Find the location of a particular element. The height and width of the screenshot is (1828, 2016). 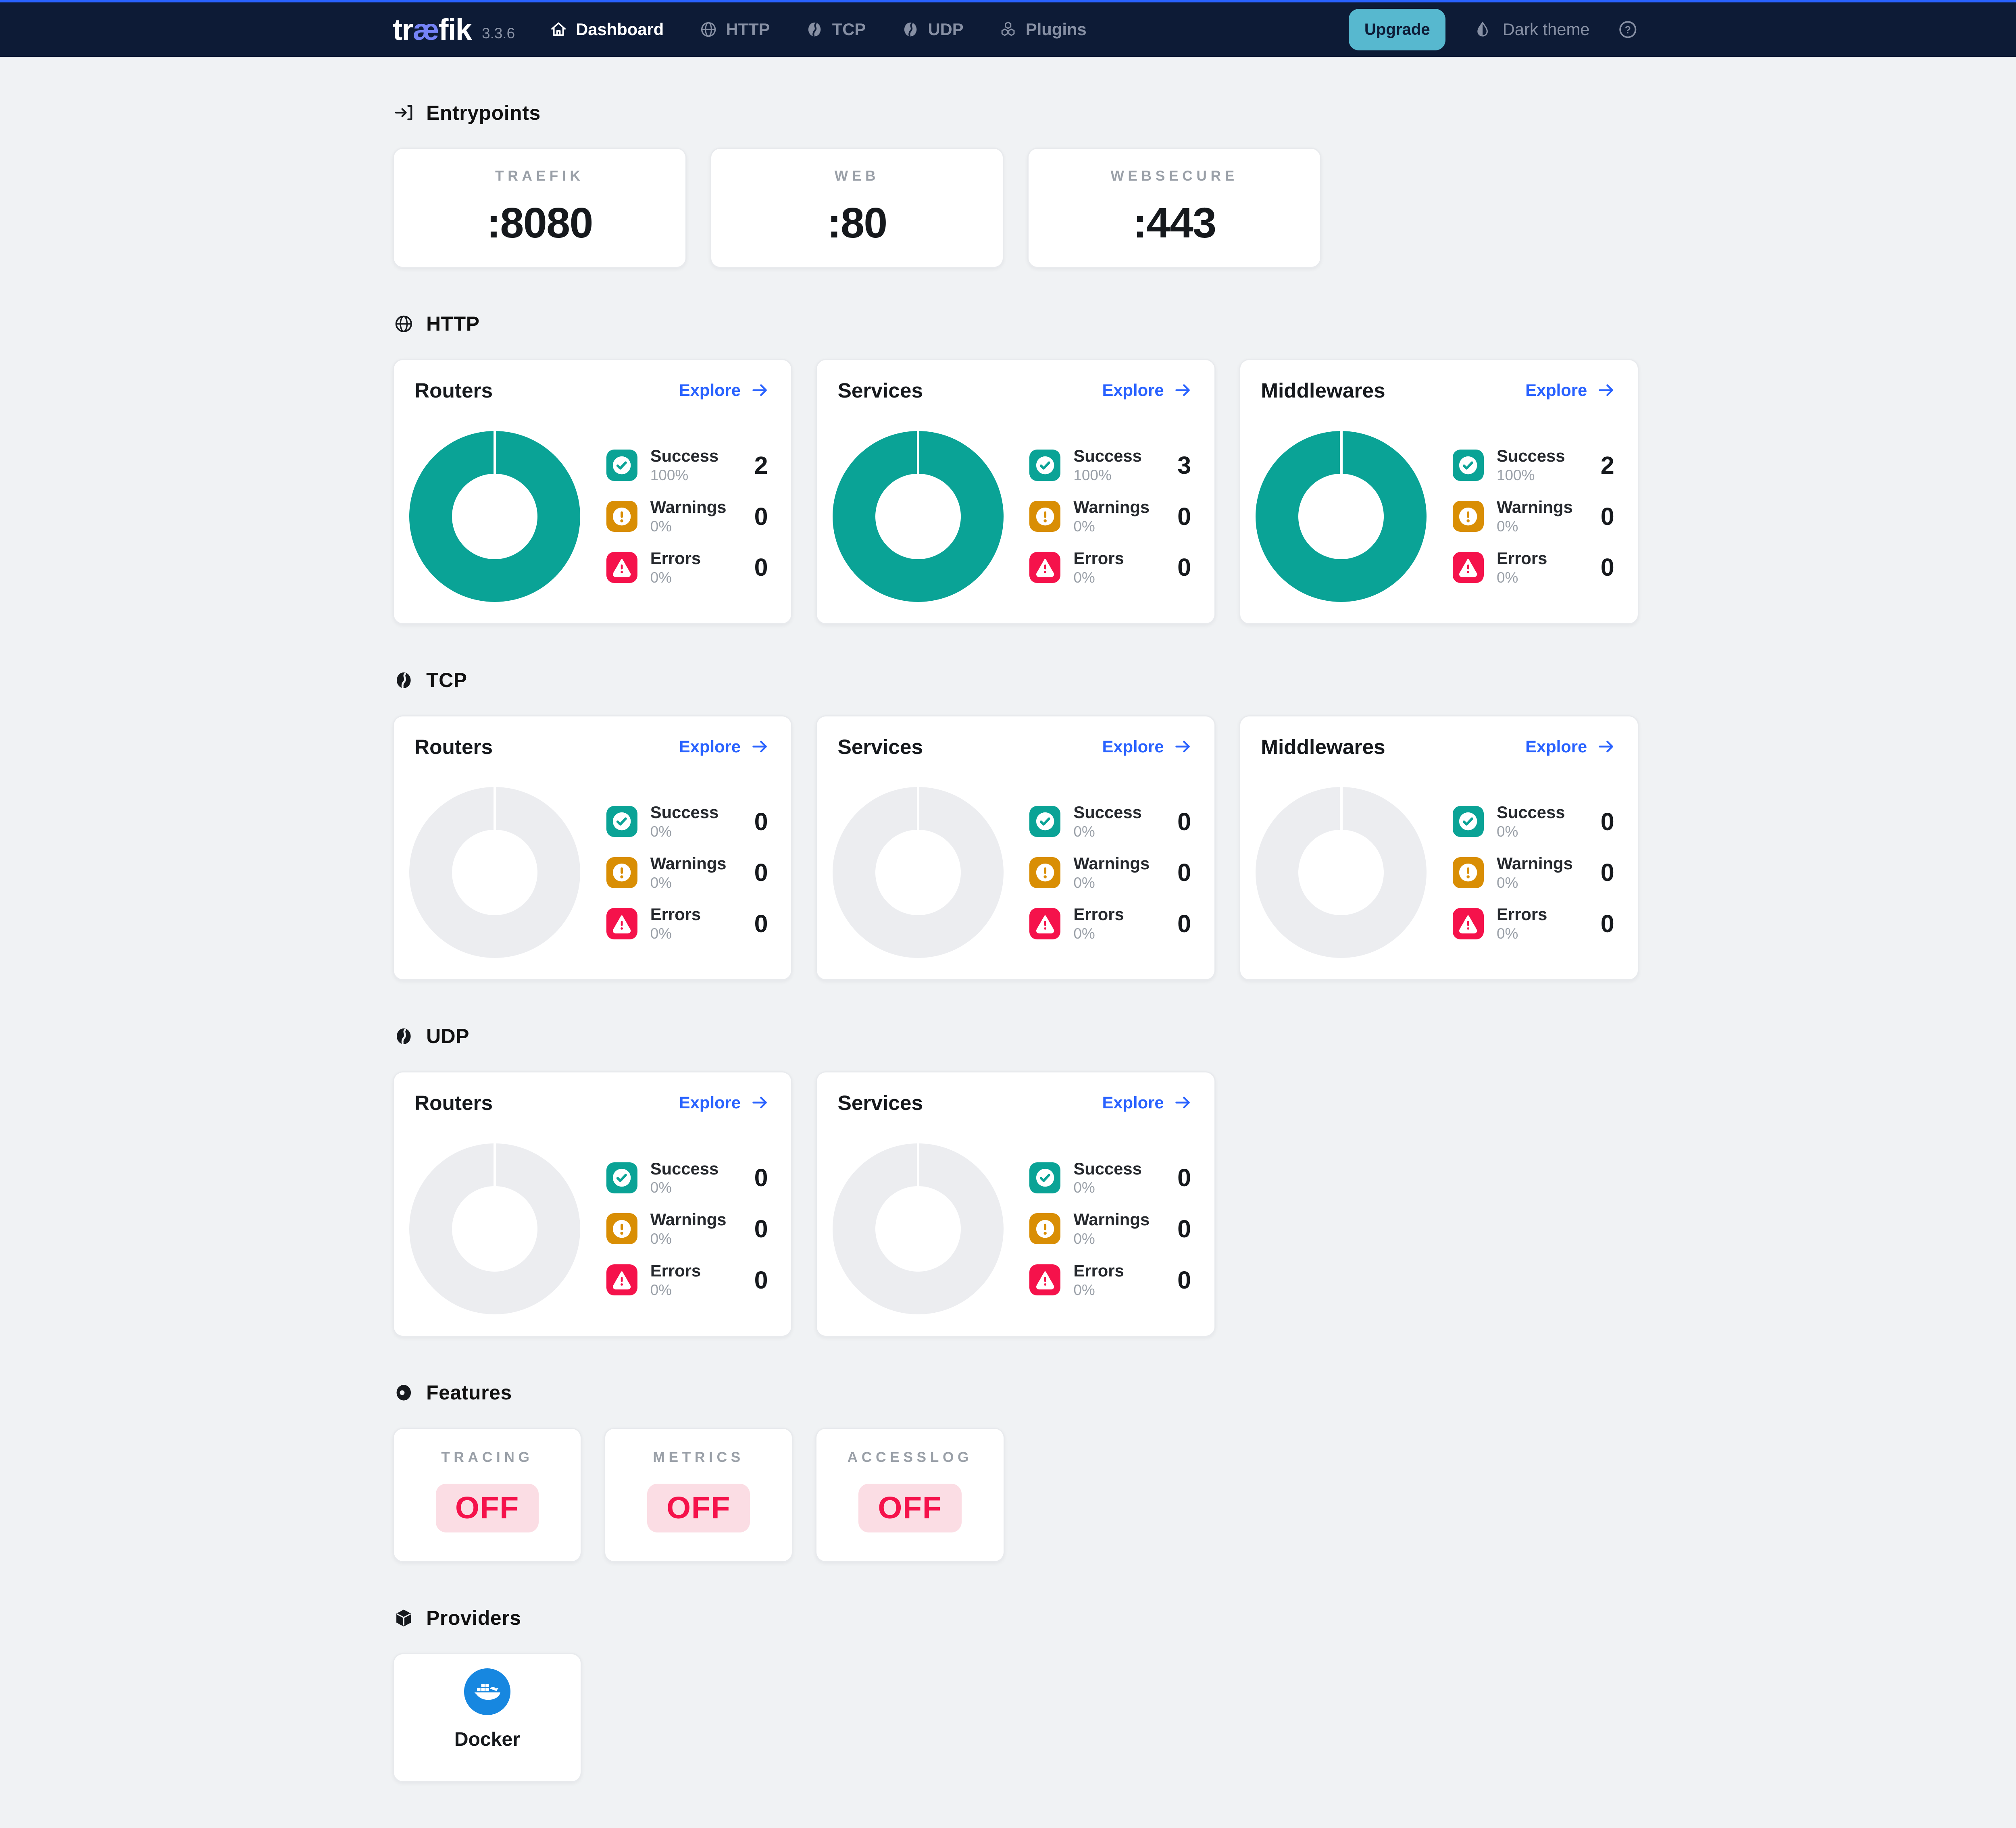

stat-percent: 100% is located at coordinates (1093, 476).